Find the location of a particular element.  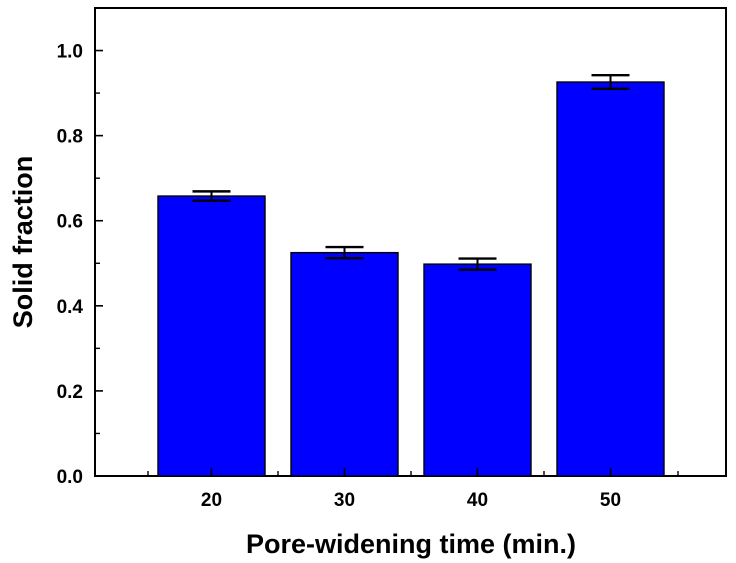

y-tick-label: 1.0 is located at coordinates (70, 52).